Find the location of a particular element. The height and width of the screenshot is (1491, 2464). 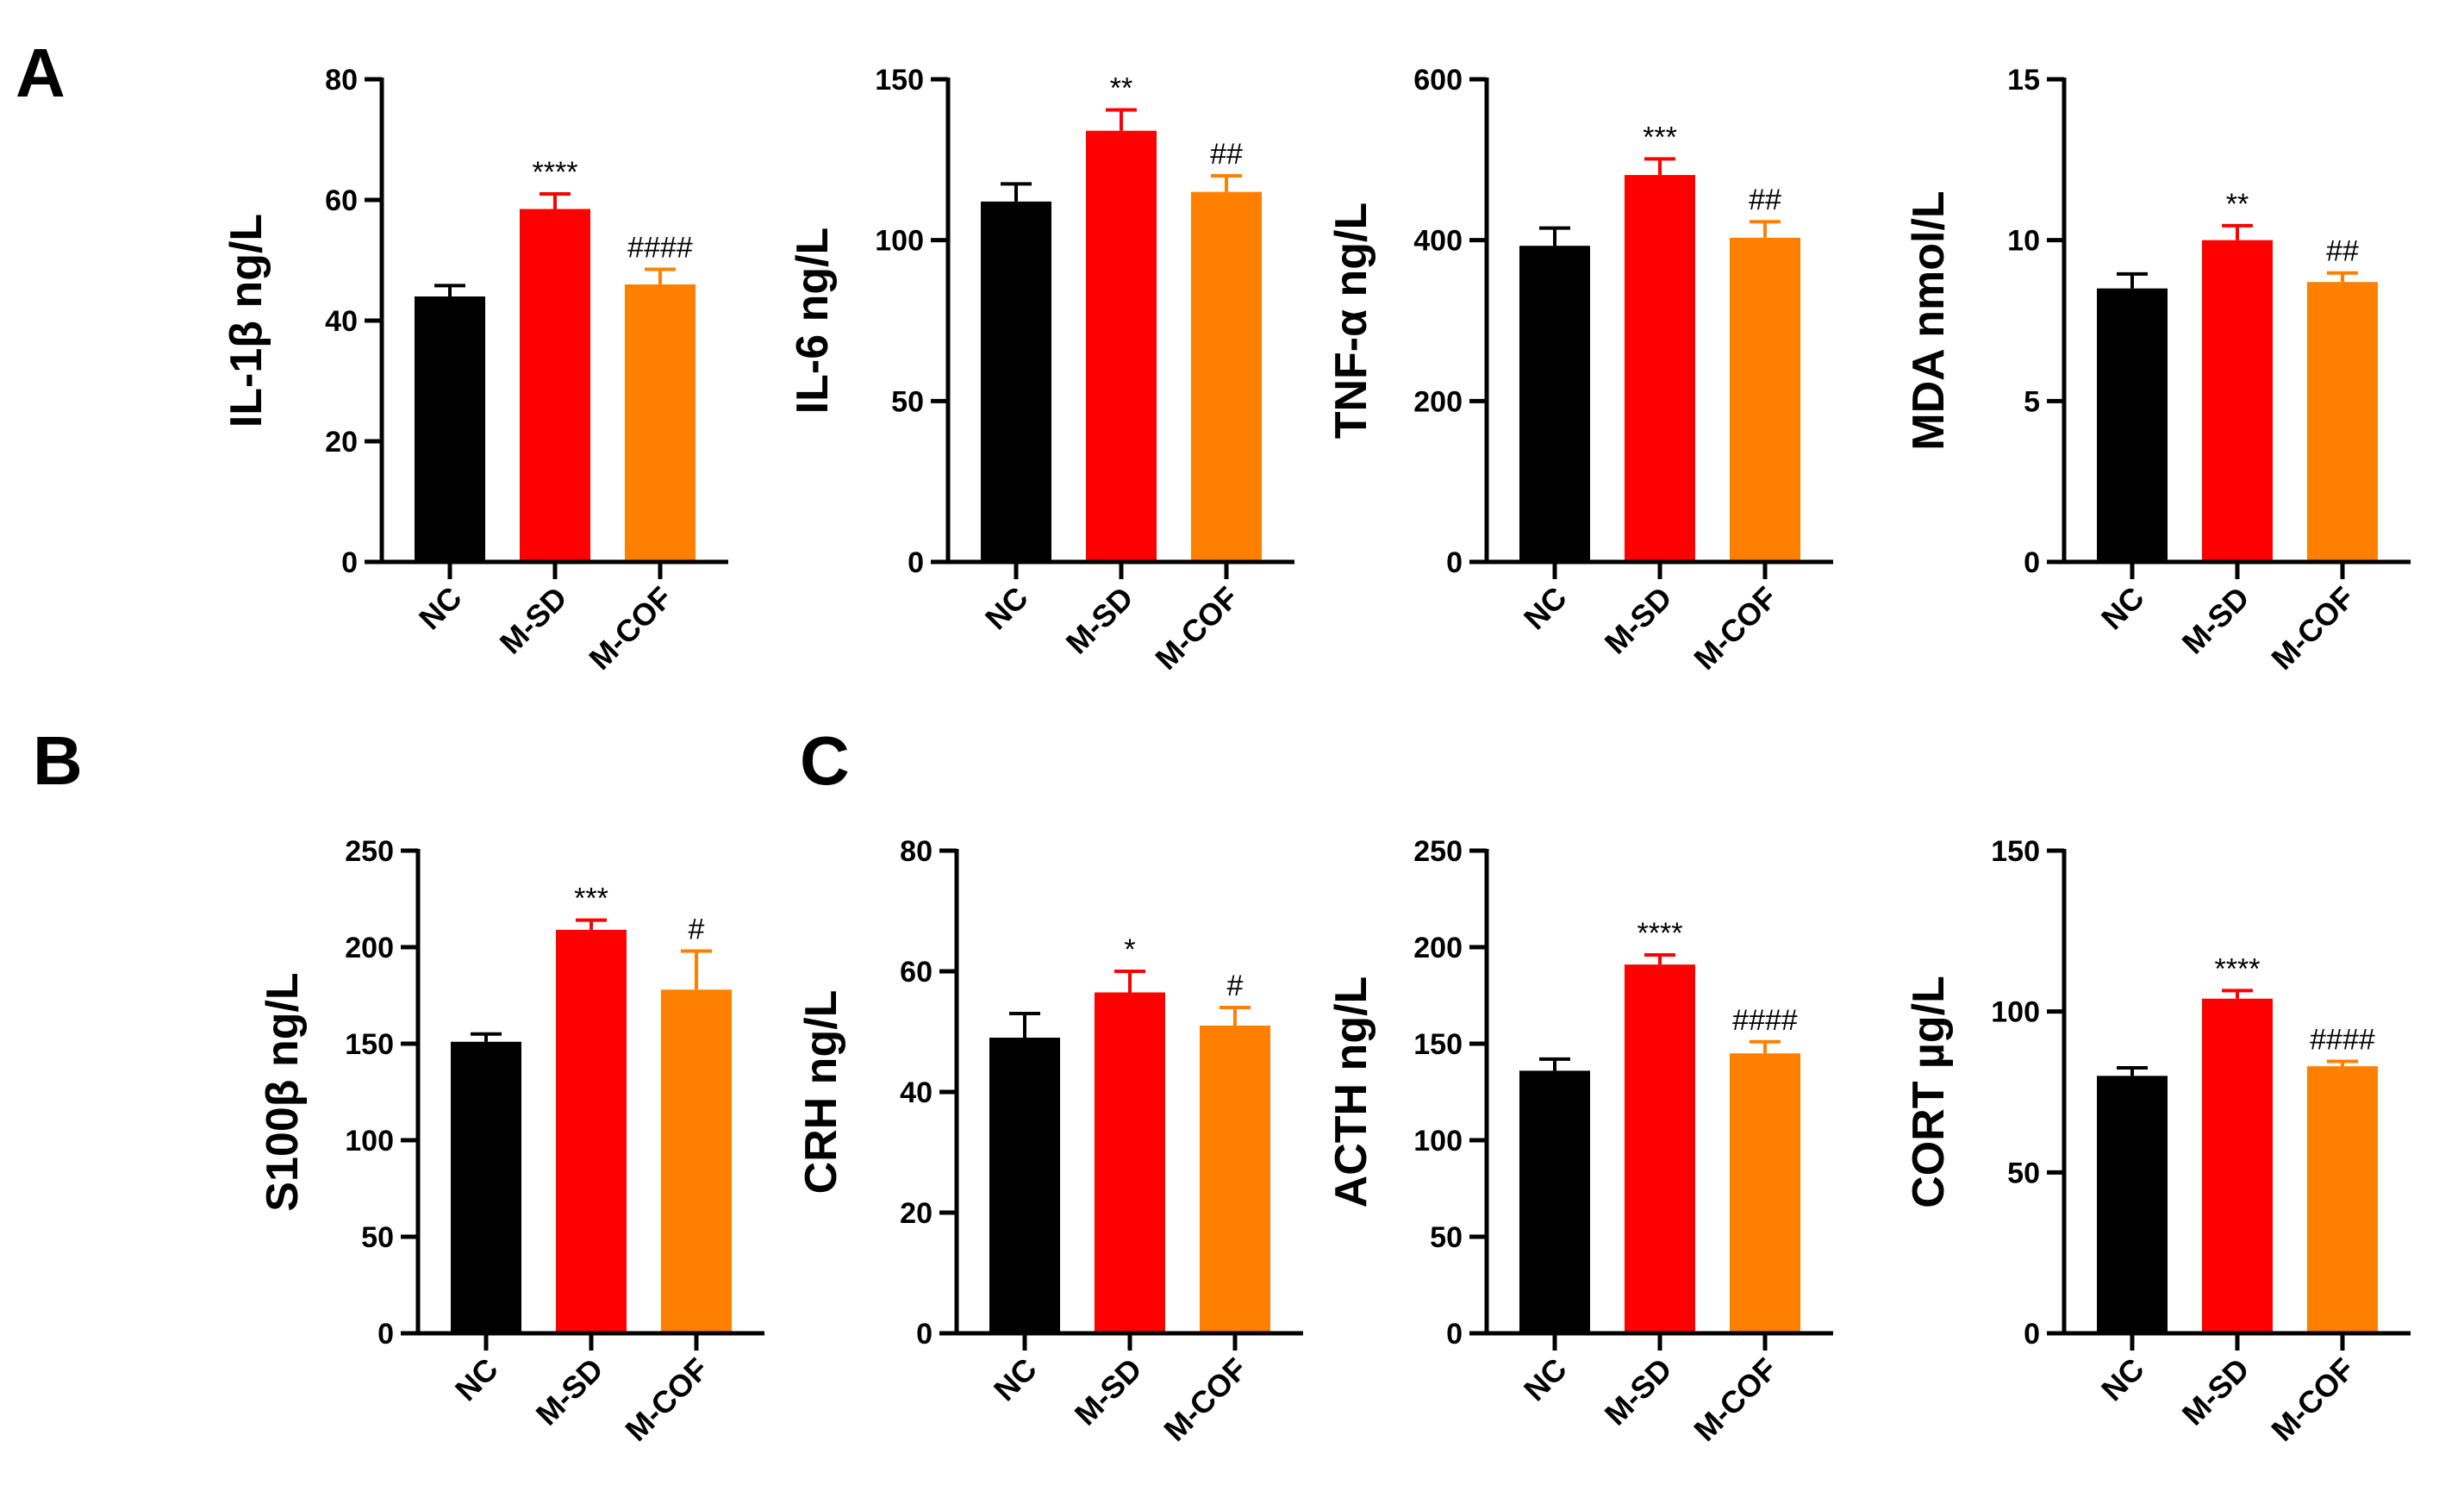

y-tick-label: 40 is located at coordinates (916, 1092).